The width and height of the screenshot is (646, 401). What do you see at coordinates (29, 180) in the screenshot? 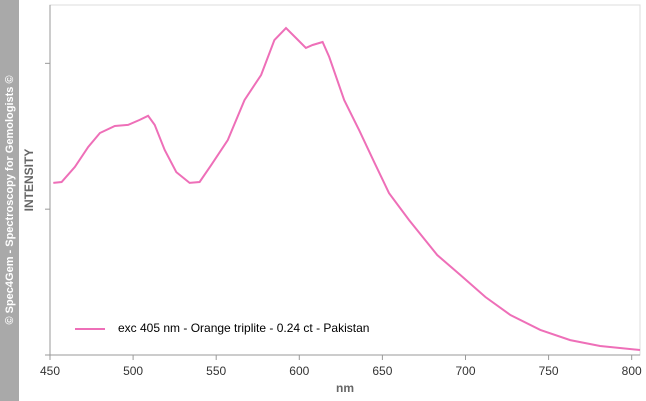
I see `y-axis-label: INTENSITY` at bounding box center [29, 180].